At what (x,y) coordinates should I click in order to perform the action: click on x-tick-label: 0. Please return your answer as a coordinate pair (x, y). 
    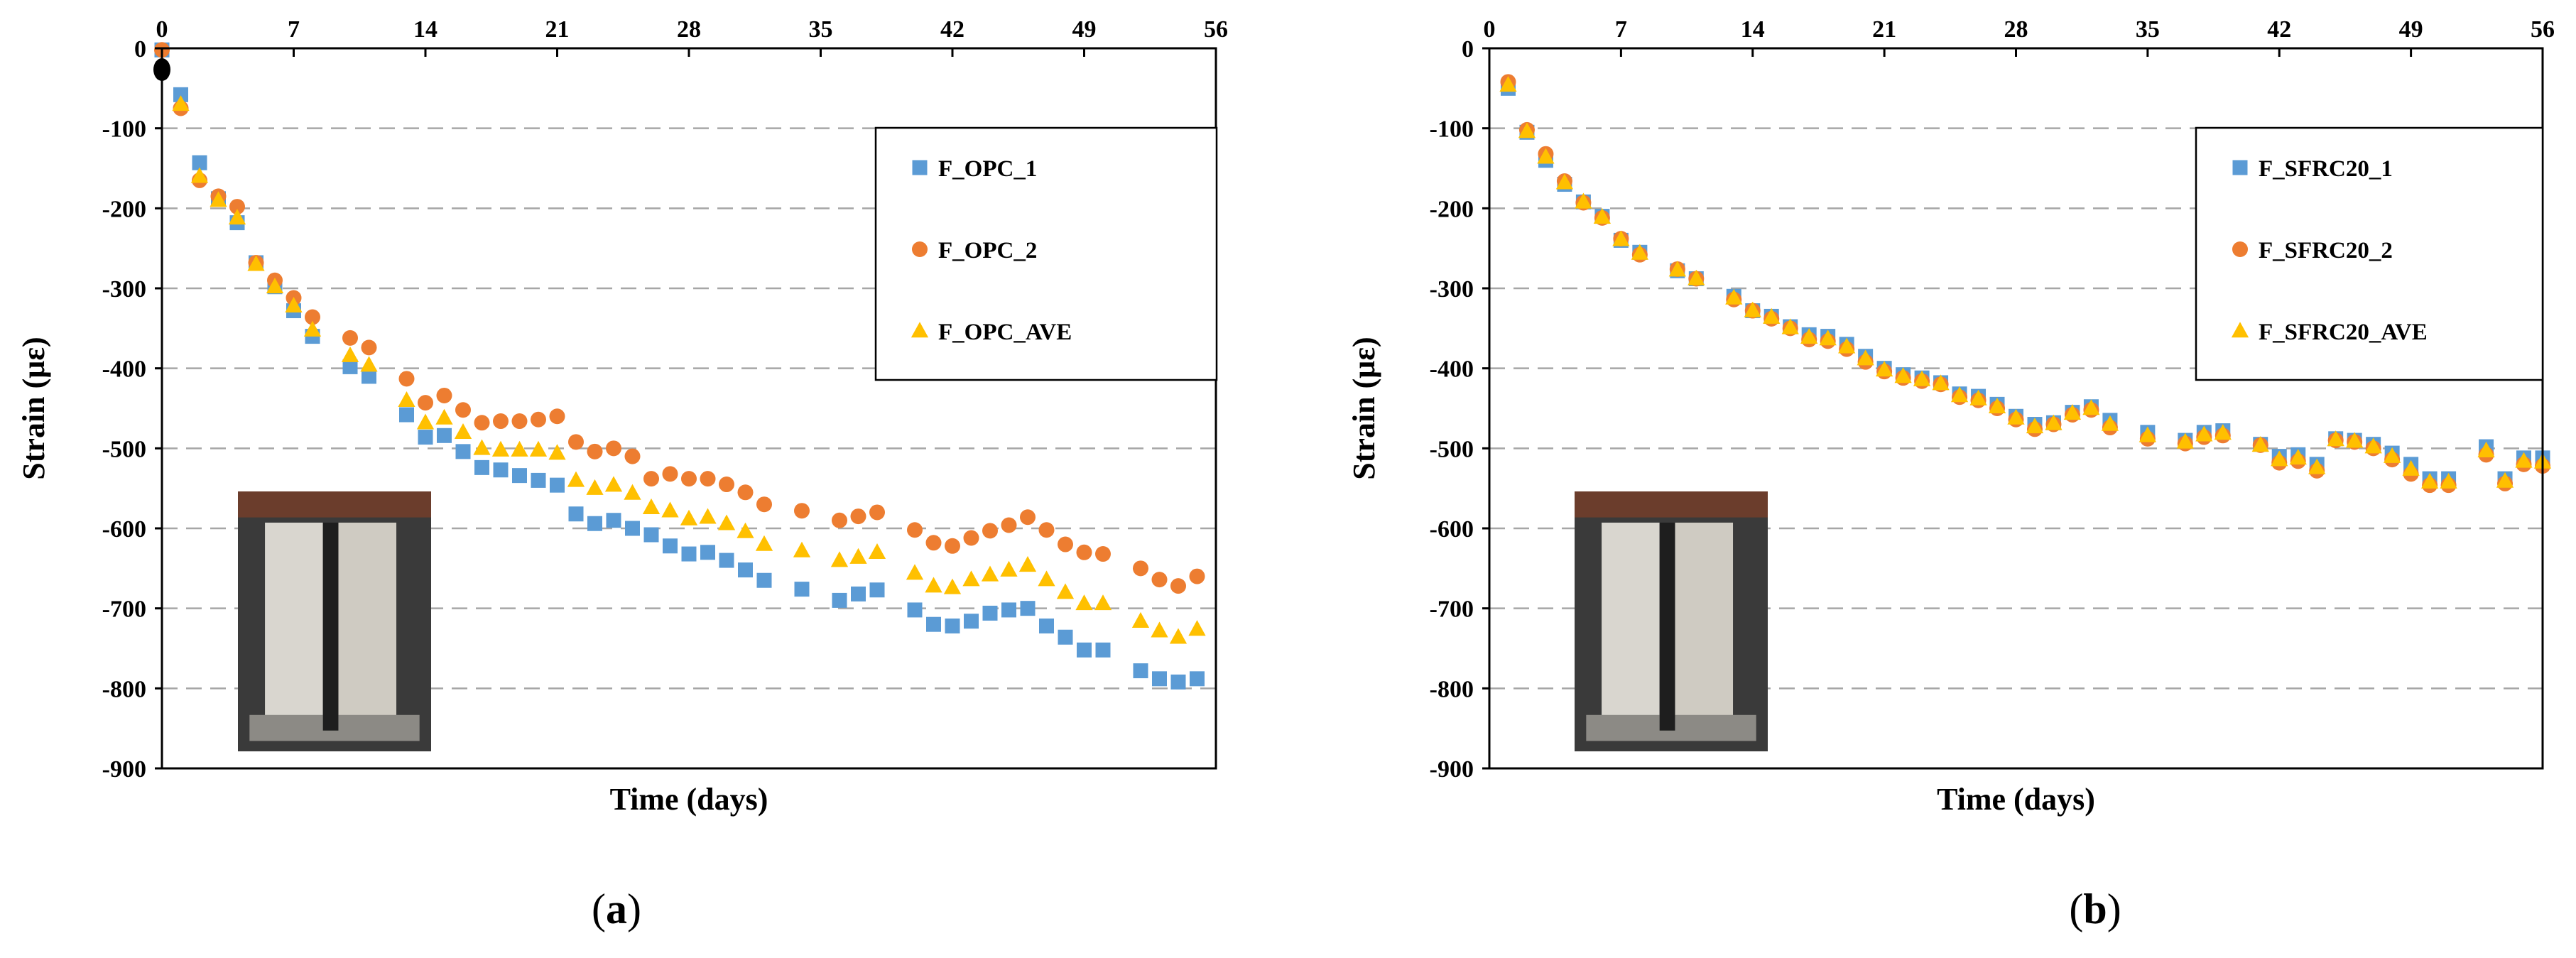
    Looking at the image, I should click on (1490, 30).